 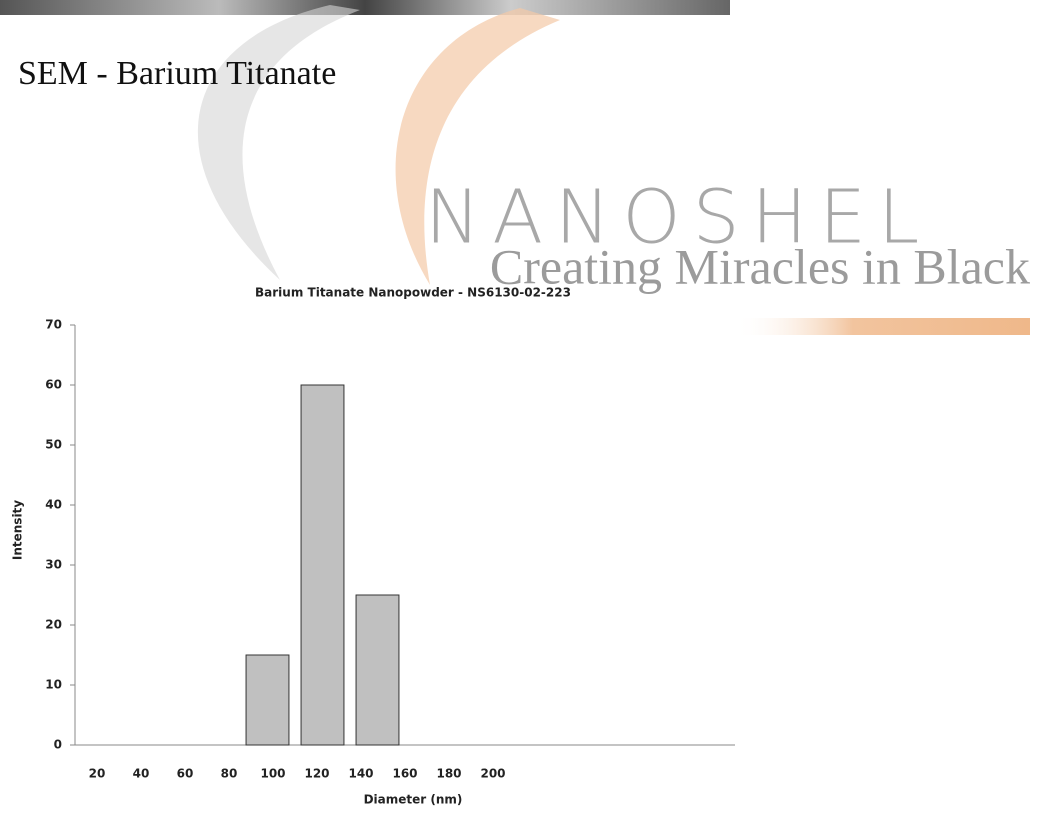 I want to click on x-tick-label: 60, so click(x=185, y=774).